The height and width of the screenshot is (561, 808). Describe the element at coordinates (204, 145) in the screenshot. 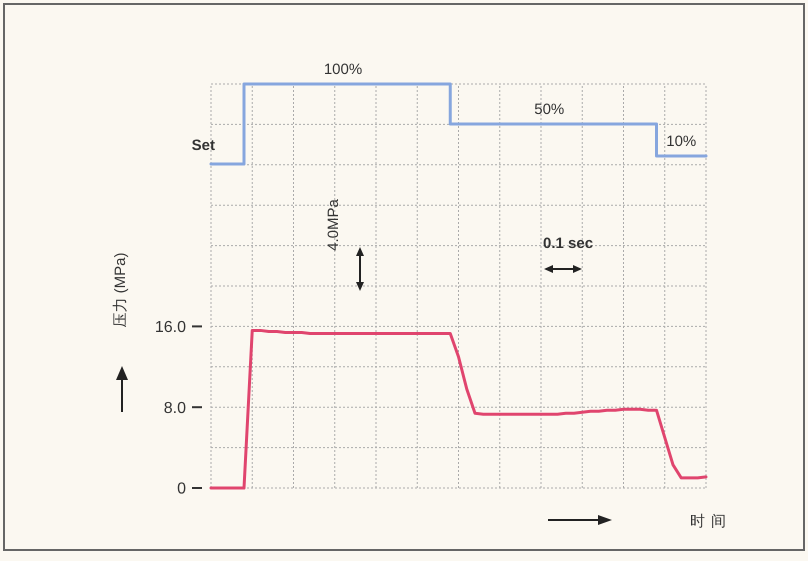

I see `series-label: Set` at that location.